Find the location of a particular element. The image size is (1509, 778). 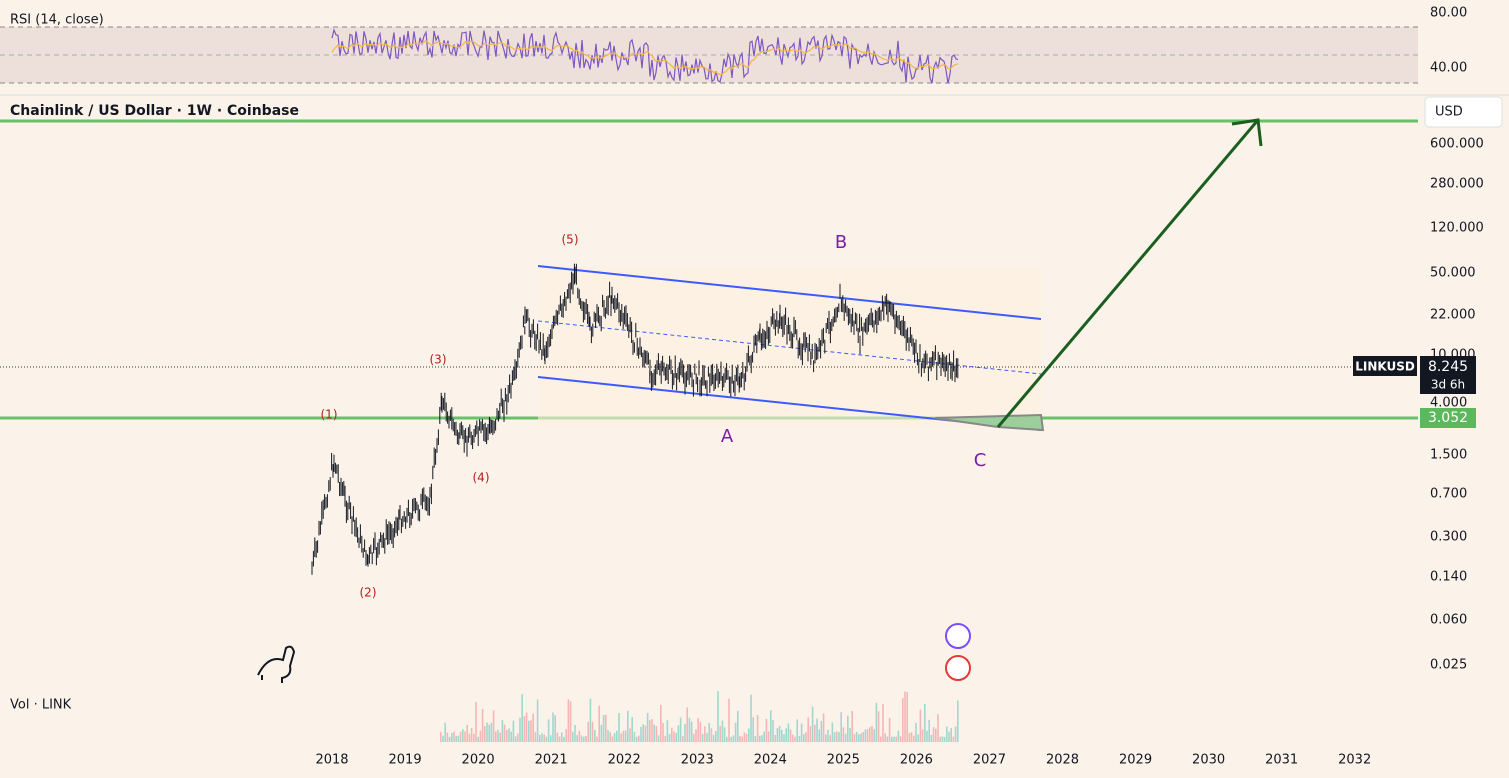

wave-label: C is located at coordinates (980, 460).